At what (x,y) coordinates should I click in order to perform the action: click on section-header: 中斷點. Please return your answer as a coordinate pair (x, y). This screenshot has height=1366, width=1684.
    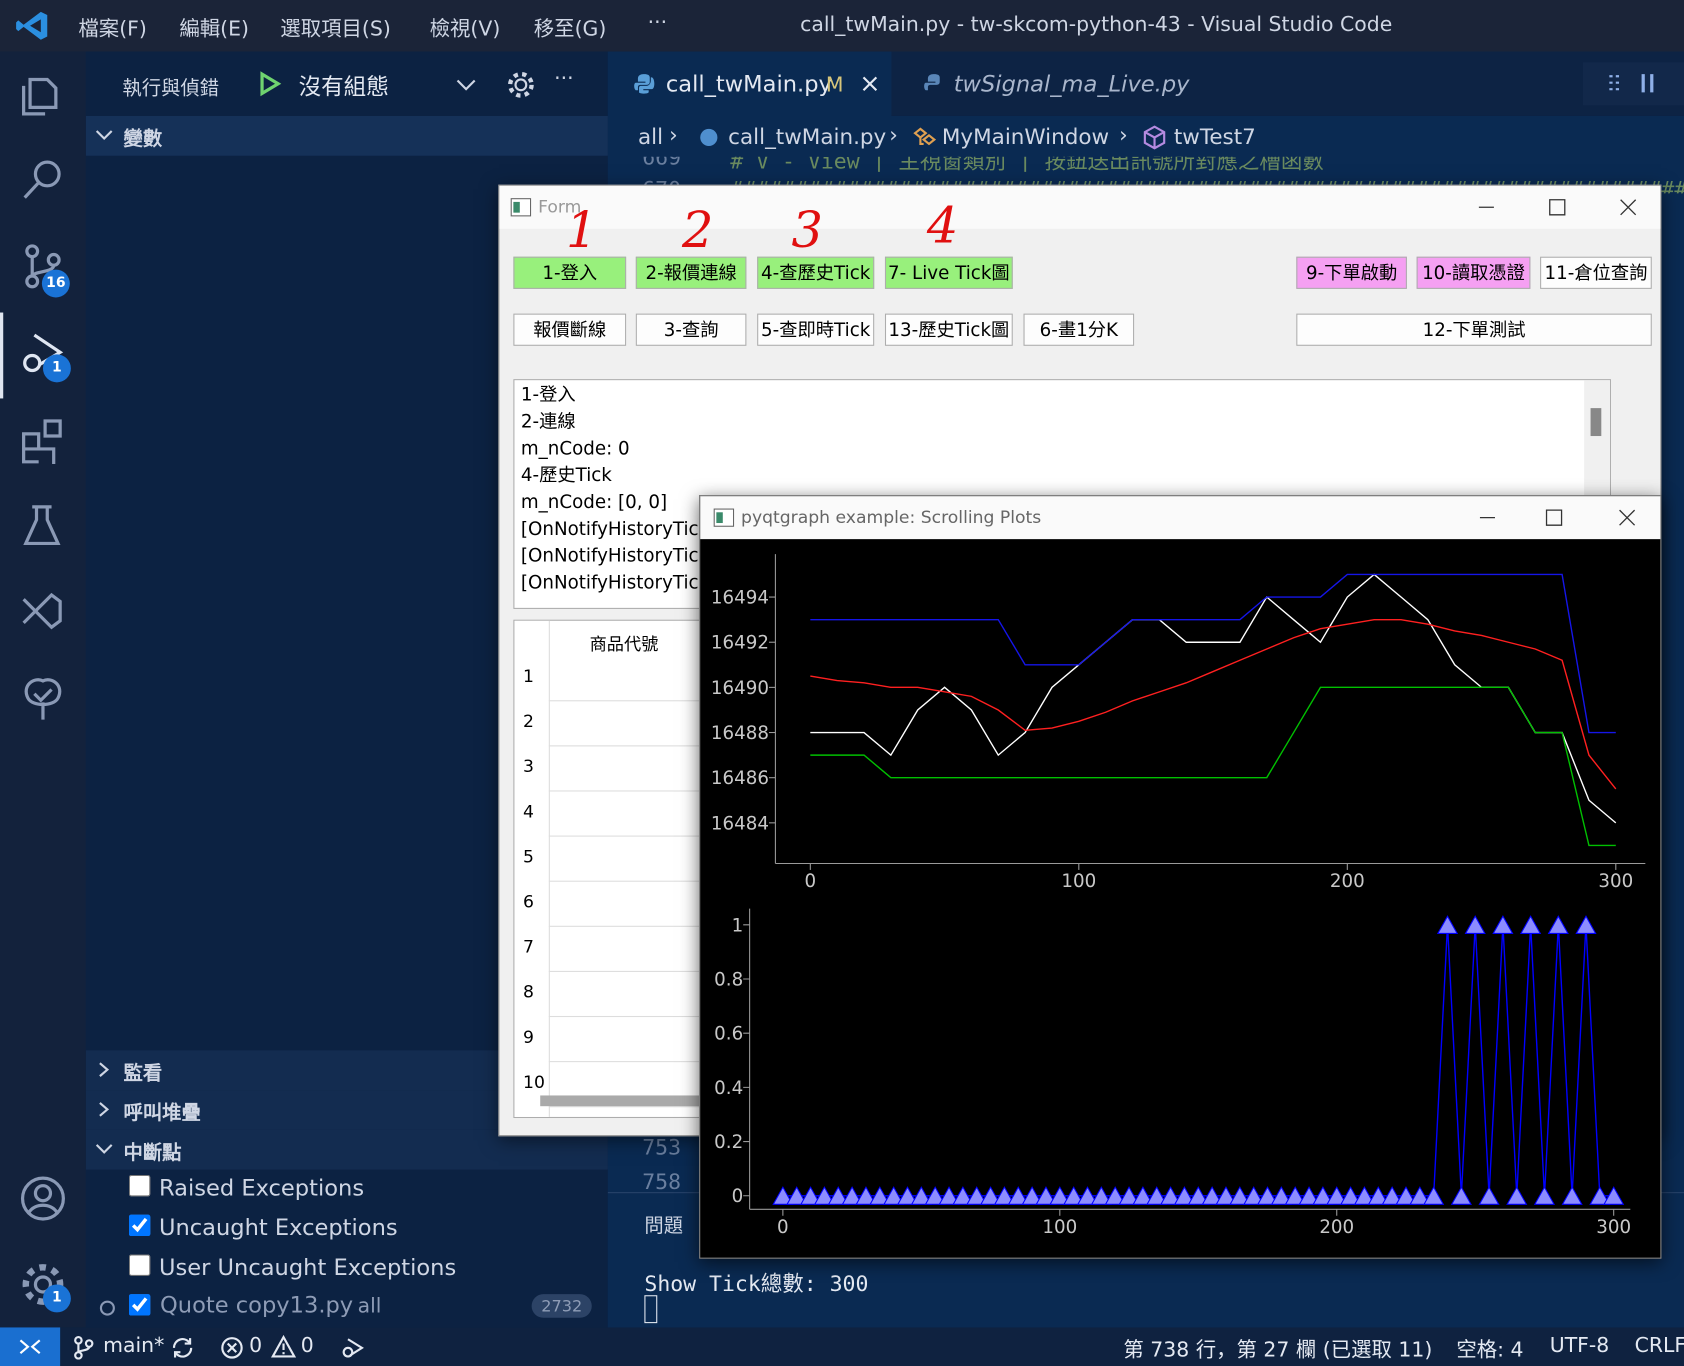
    Looking at the image, I should click on (346, 1149).